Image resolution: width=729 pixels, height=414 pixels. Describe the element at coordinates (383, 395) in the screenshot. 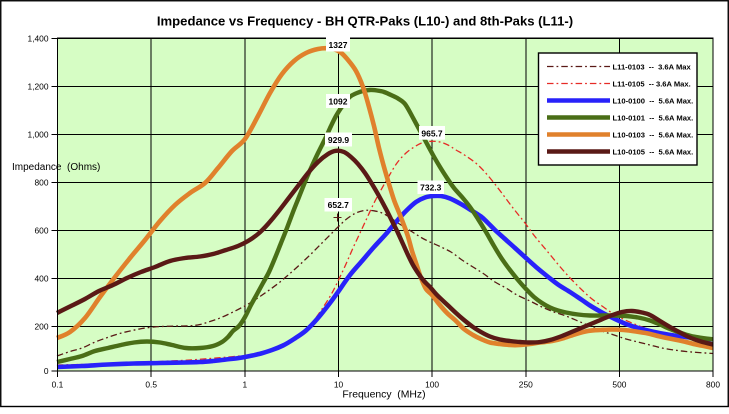

I see `svg-text: Frequency (MHz)` at that location.